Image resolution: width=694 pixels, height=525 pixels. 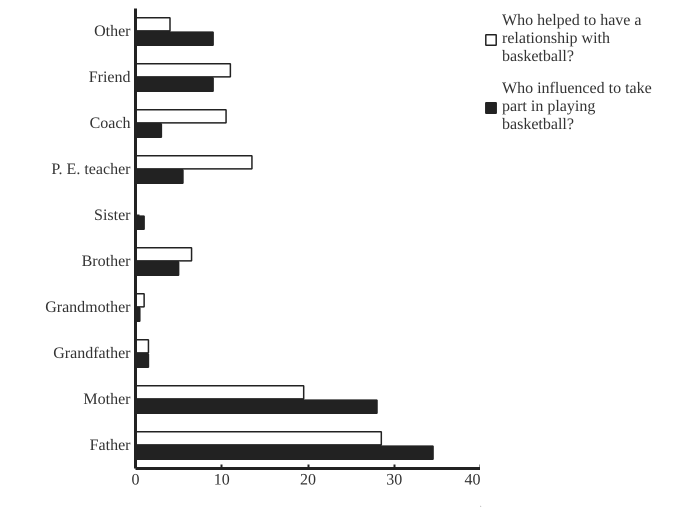 What do you see at coordinates (472, 480) in the screenshot?
I see `x-tick-label: 40` at bounding box center [472, 480].